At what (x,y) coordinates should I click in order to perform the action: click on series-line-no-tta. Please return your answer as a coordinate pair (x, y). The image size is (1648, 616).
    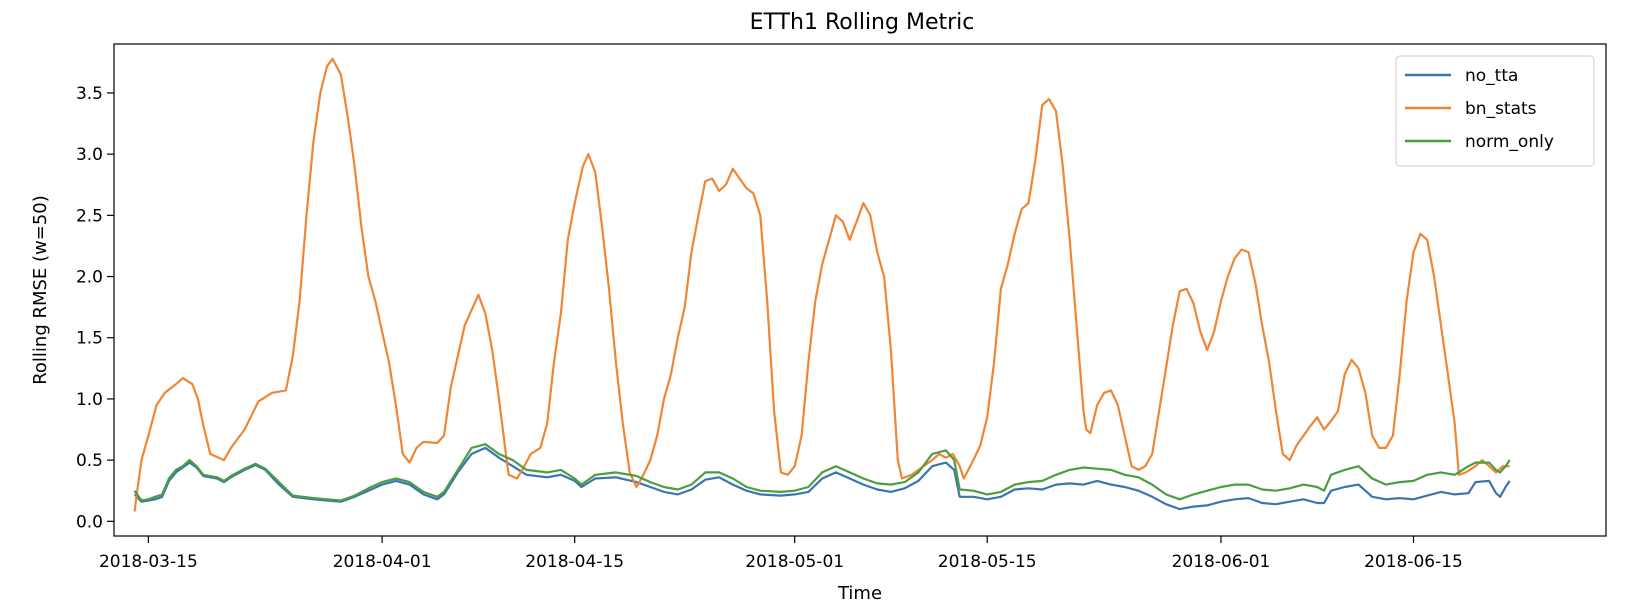
    Looking at the image, I should click on (822, 478).